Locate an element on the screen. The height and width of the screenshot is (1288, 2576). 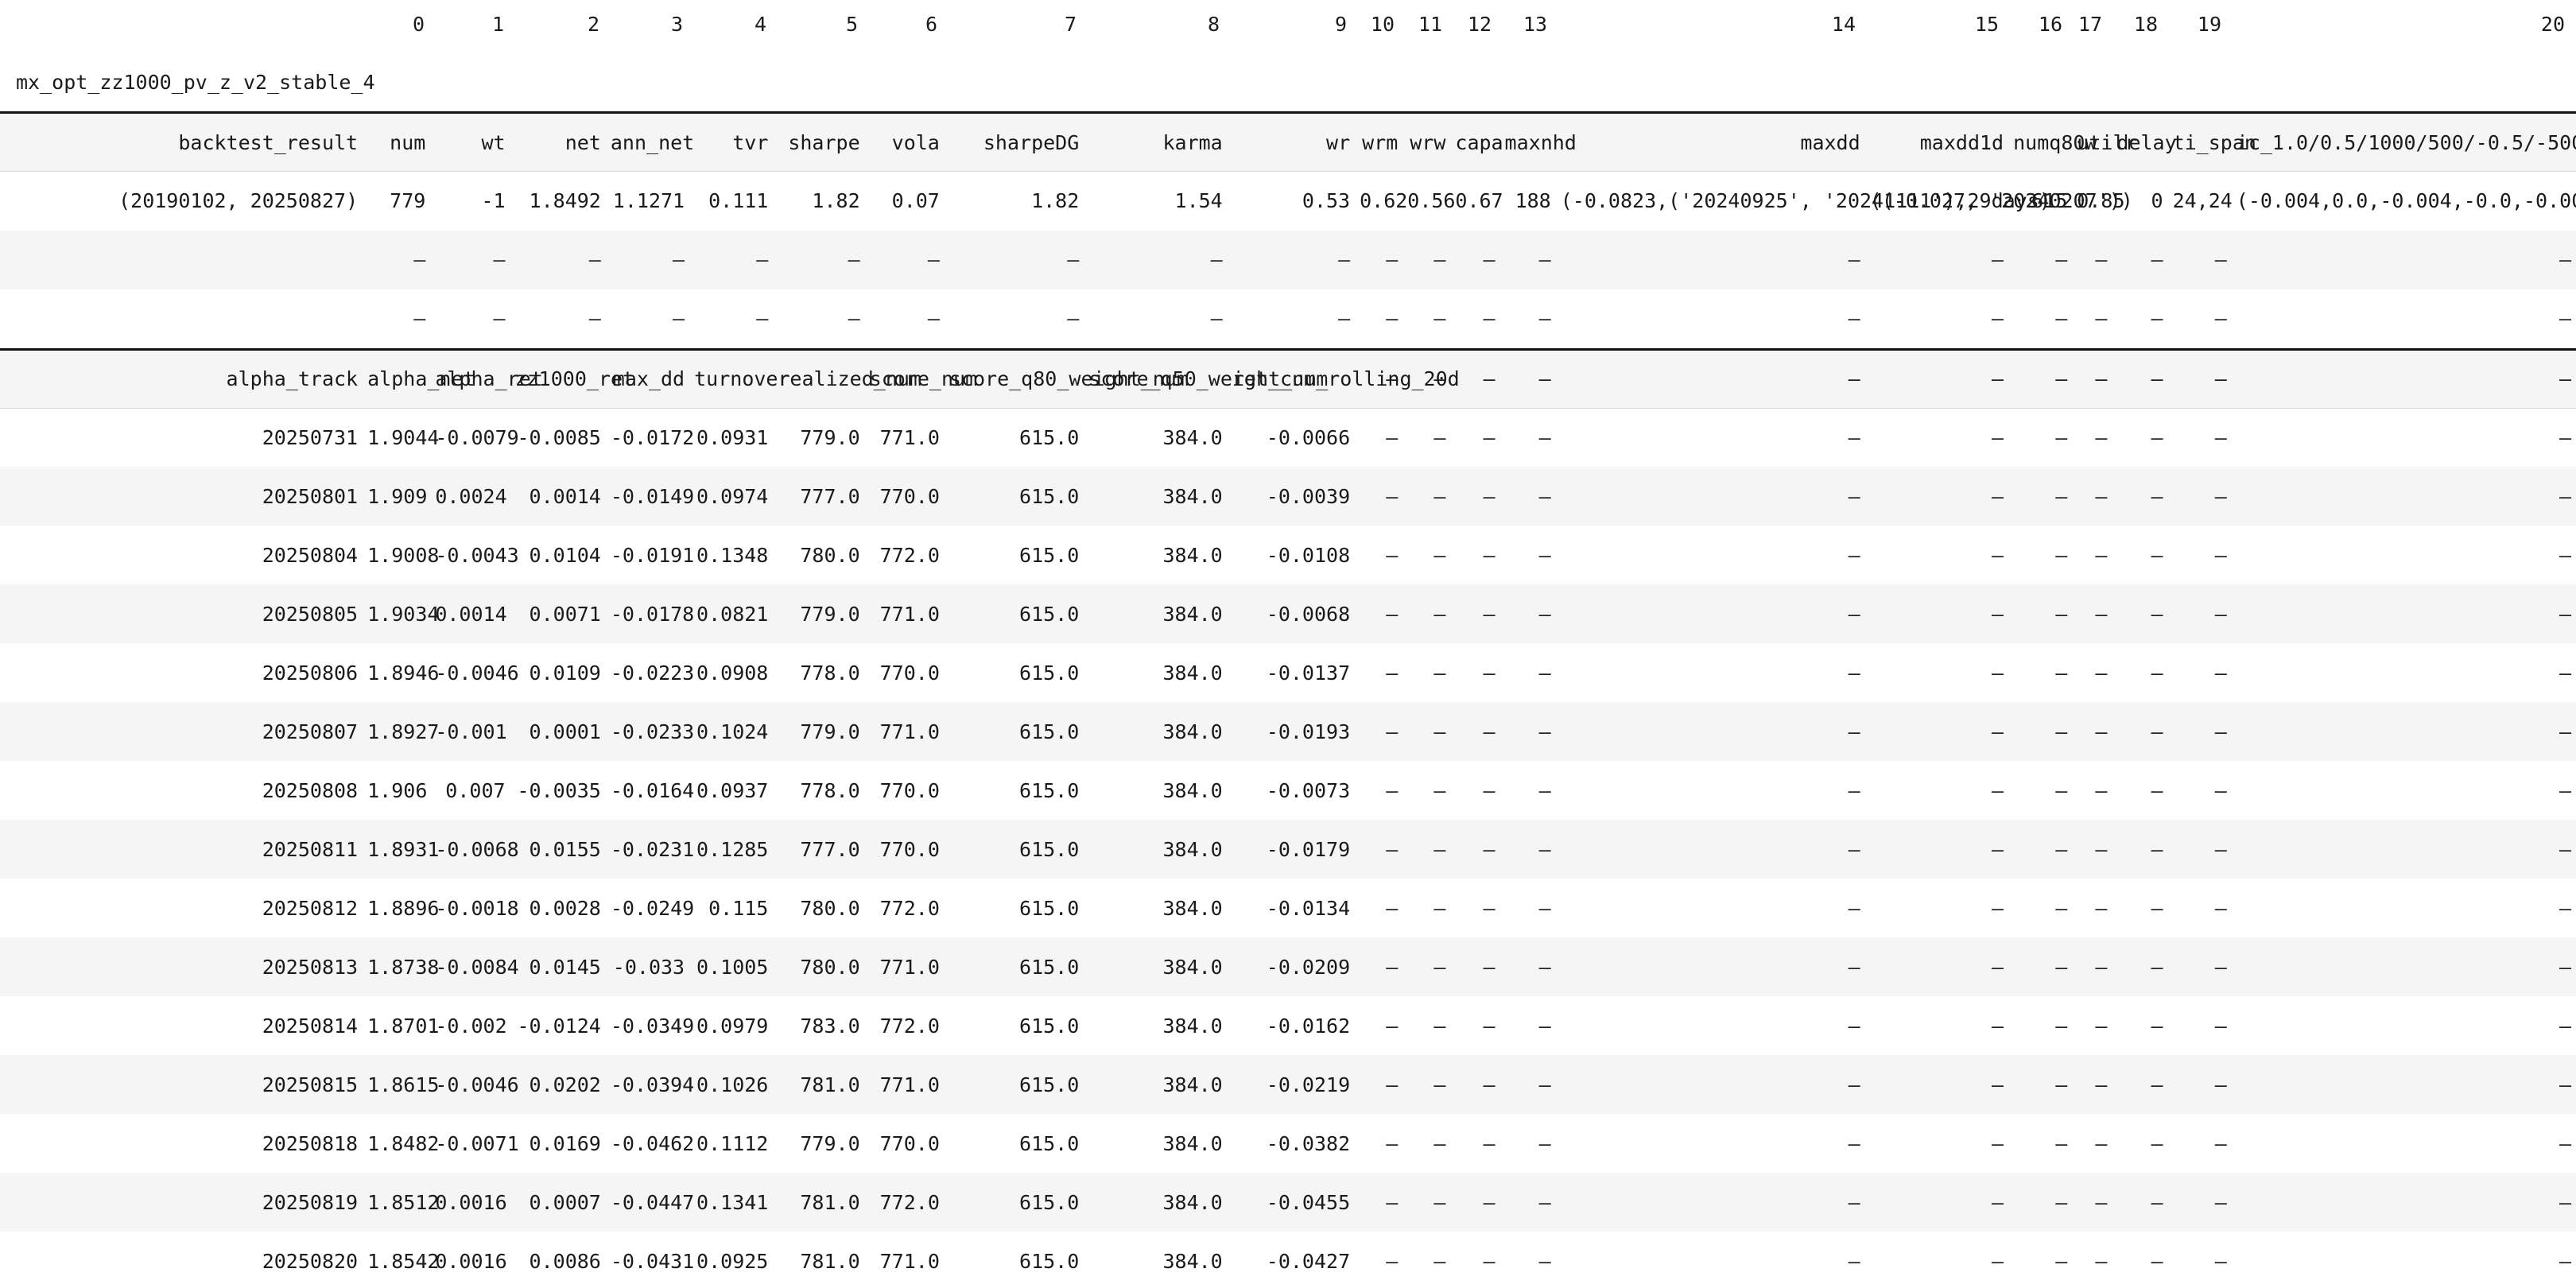
table-cell: 0.0016 is located at coordinates (471, 1261).